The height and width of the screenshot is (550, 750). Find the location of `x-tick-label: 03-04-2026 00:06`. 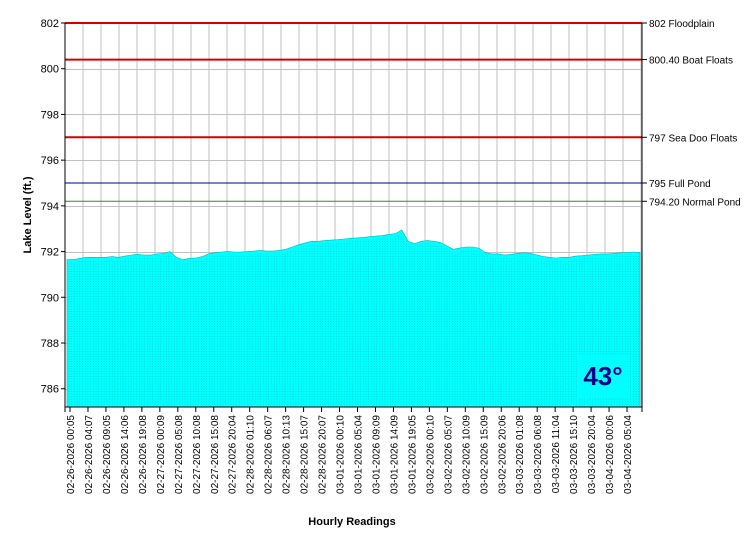

x-tick-label: 03-04-2026 00:06 is located at coordinates (610, 454).